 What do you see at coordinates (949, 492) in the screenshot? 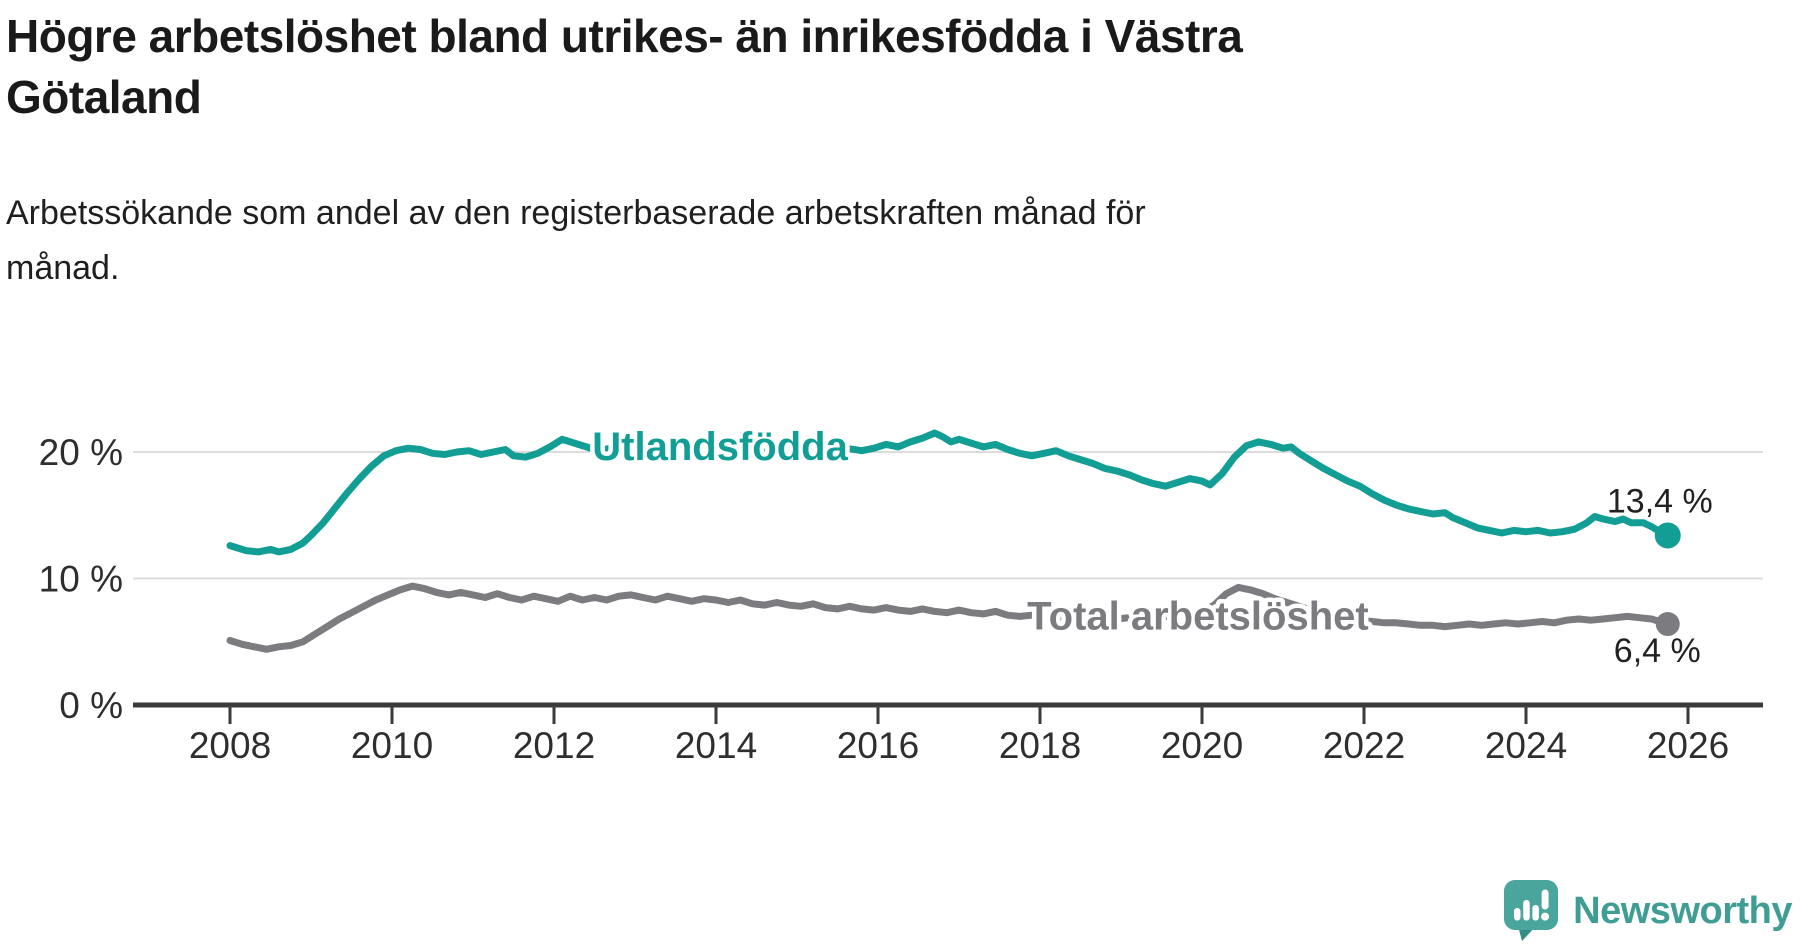
I see `series-line-utlandsfodda` at bounding box center [949, 492].